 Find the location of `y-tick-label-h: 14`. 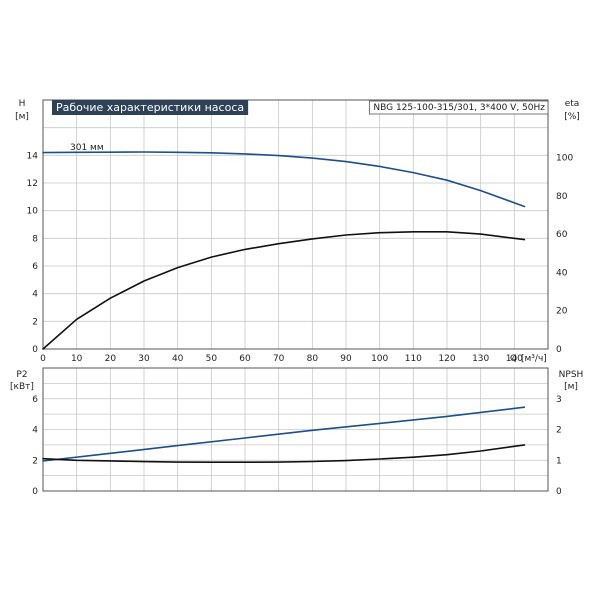

y-tick-label-h: 14 is located at coordinates (33, 156).